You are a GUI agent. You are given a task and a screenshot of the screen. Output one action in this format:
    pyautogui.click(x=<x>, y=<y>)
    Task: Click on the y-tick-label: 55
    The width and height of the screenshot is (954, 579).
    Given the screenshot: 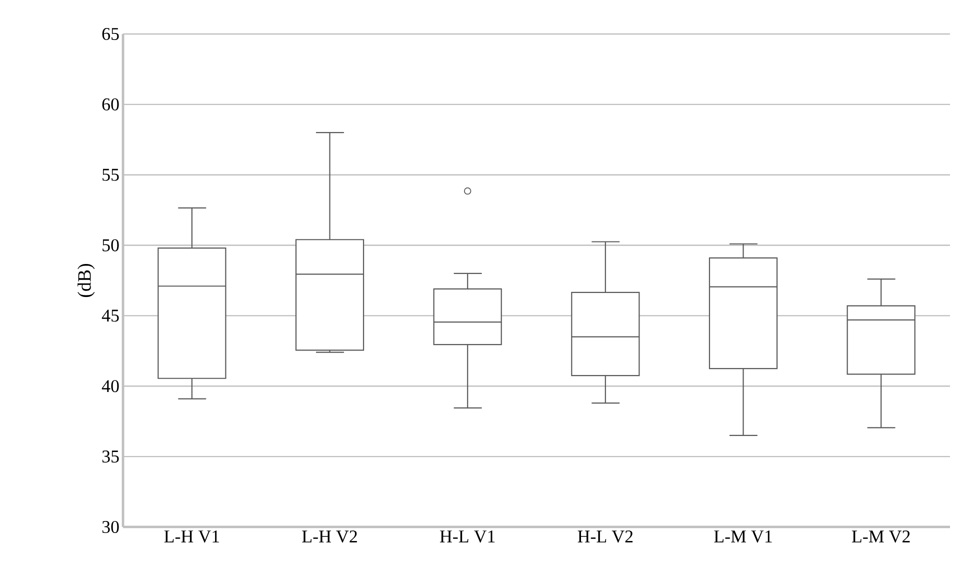 What is the action you would take?
    pyautogui.click(x=110, y=174)
    